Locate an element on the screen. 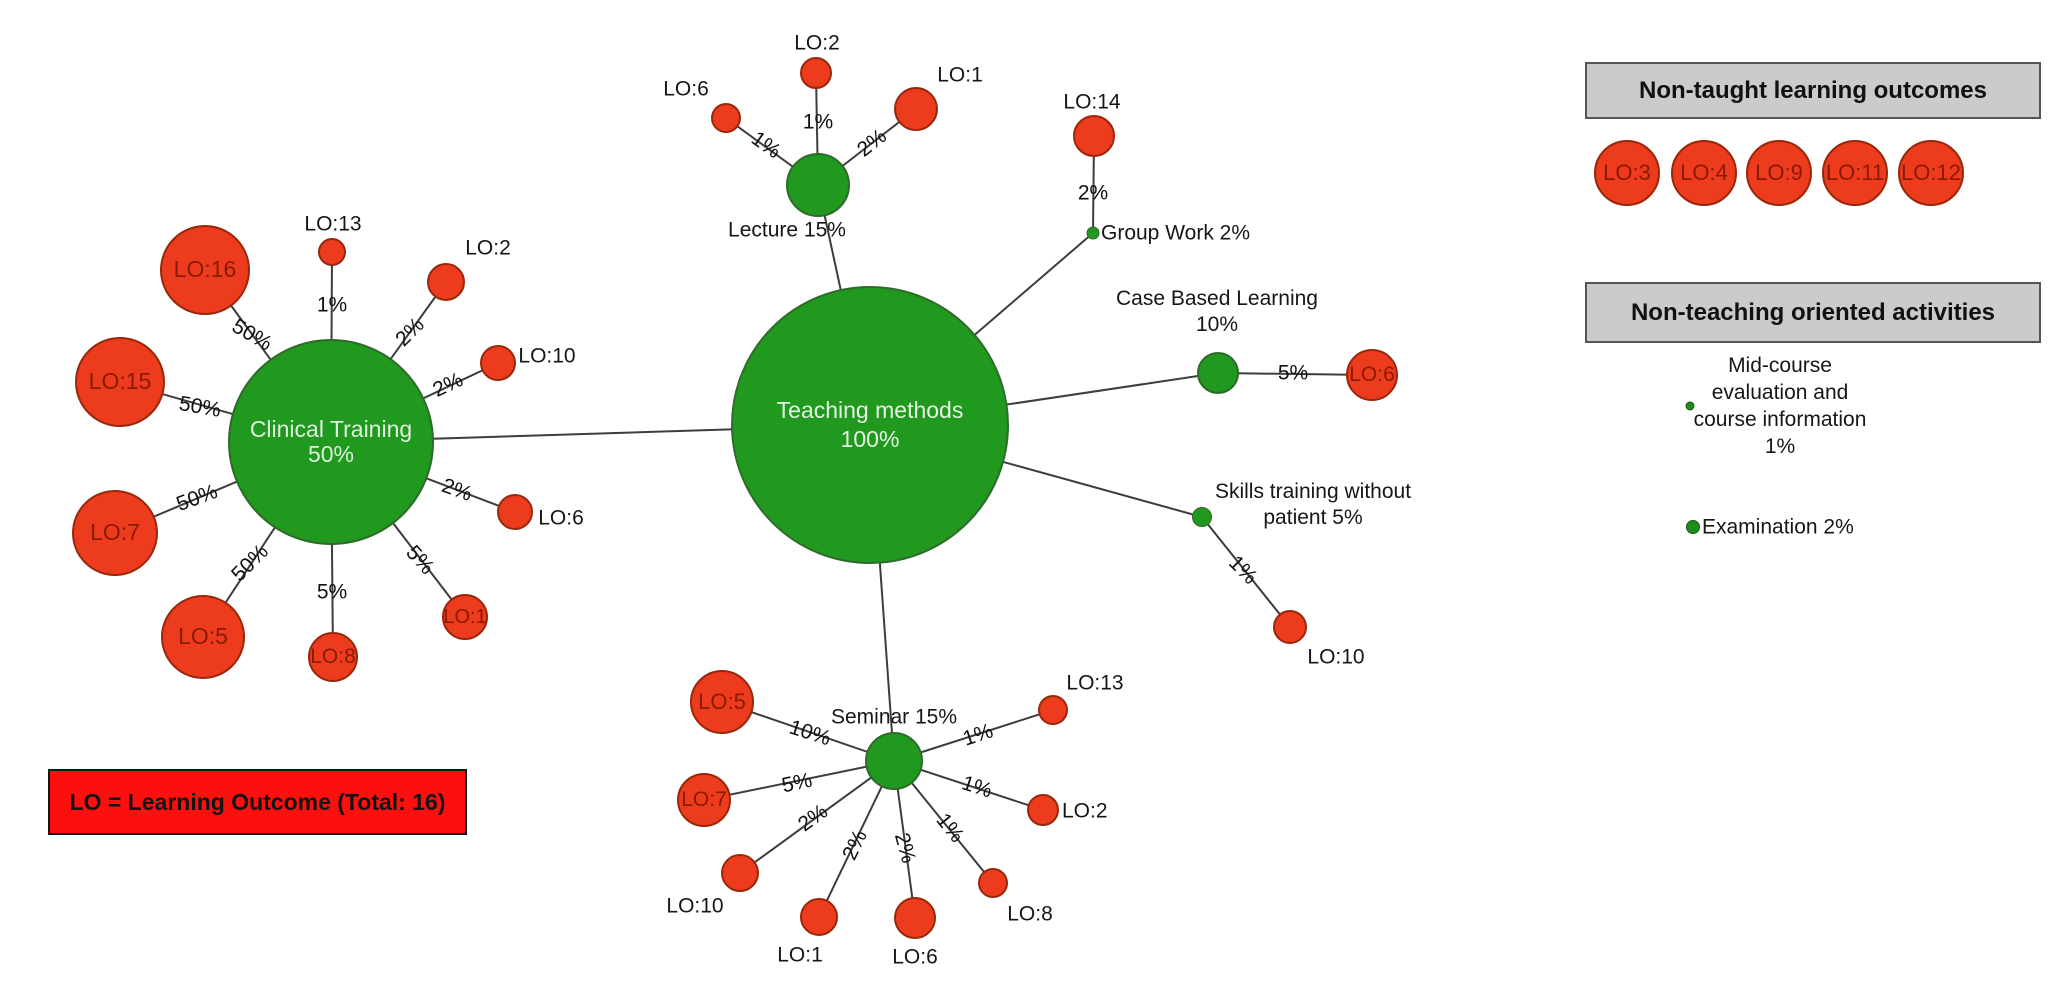 Image resolution: width=2059 pixels, height=1001 pixels. non-taught-title: Non-taught learning outcomes is located at coordinates (1813, 90).